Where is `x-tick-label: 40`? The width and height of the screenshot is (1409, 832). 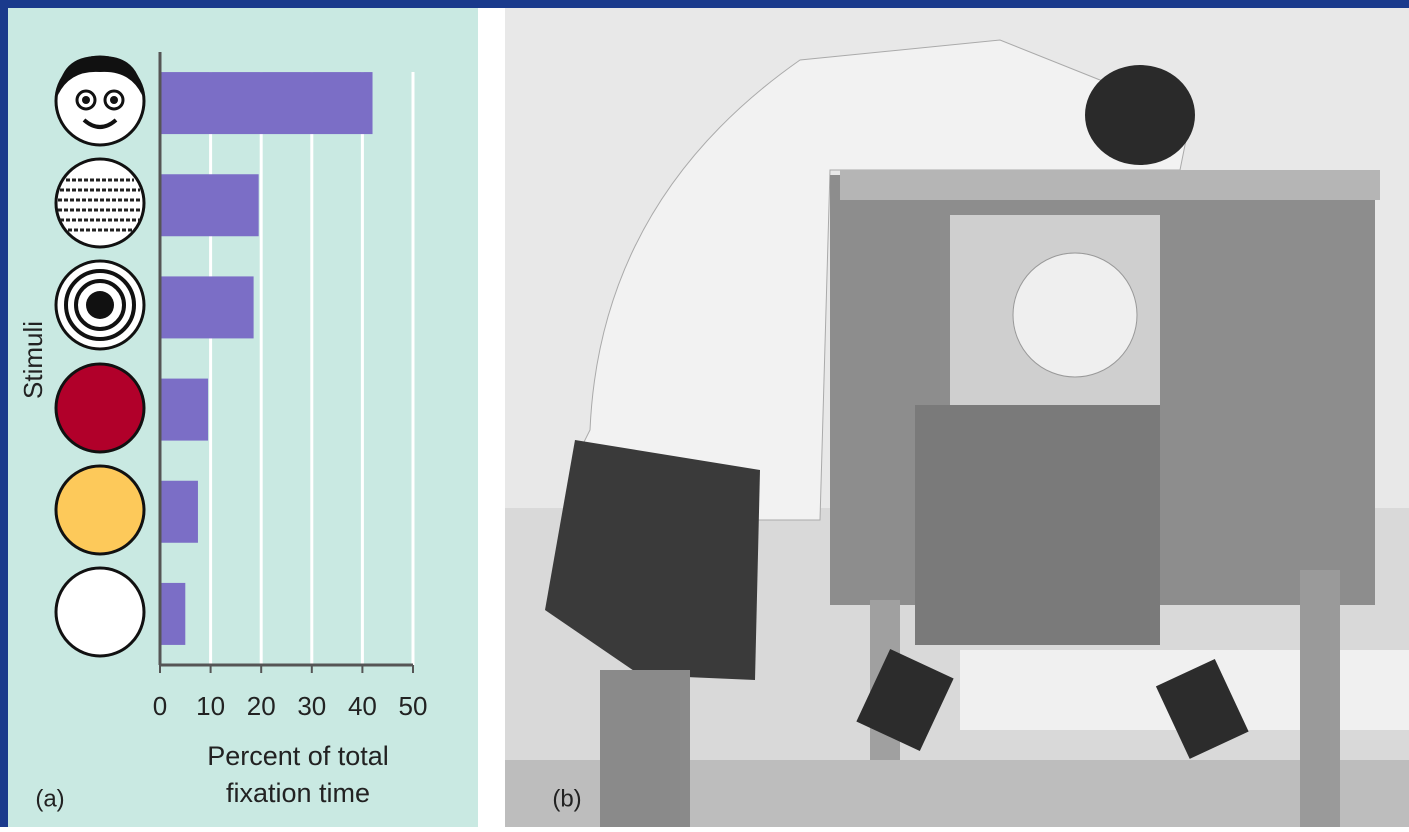 x-tick-label: 40 is located at coordinates (362, 706).